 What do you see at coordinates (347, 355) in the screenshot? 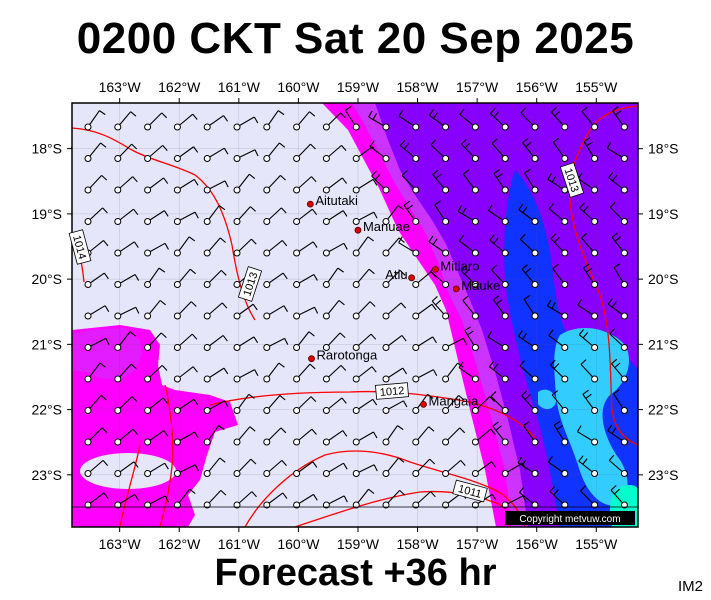
I see `place-label-rarotonga: Rarotonga` at bounding box center [347, 355].